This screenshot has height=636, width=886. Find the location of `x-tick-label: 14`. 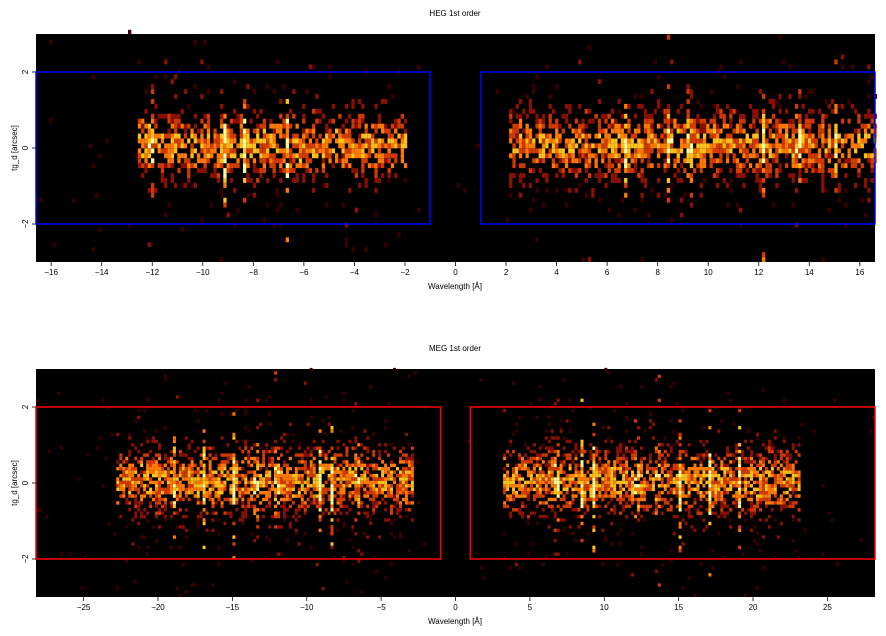

x-tick-label: 14 is located at coordinates (809, 272).